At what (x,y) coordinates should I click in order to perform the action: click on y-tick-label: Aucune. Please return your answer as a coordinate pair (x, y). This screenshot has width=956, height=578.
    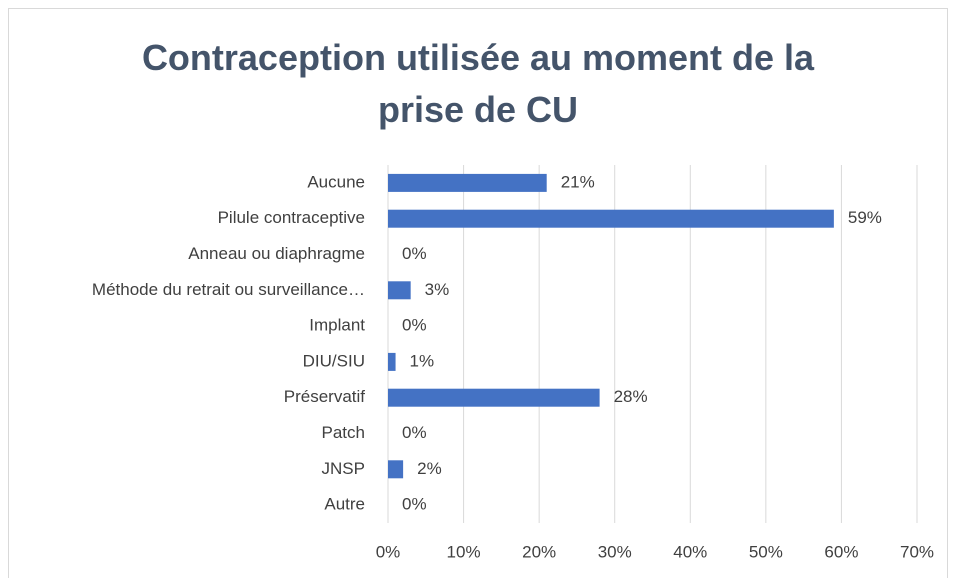
    Looking at the image, I should click on (336, 181).